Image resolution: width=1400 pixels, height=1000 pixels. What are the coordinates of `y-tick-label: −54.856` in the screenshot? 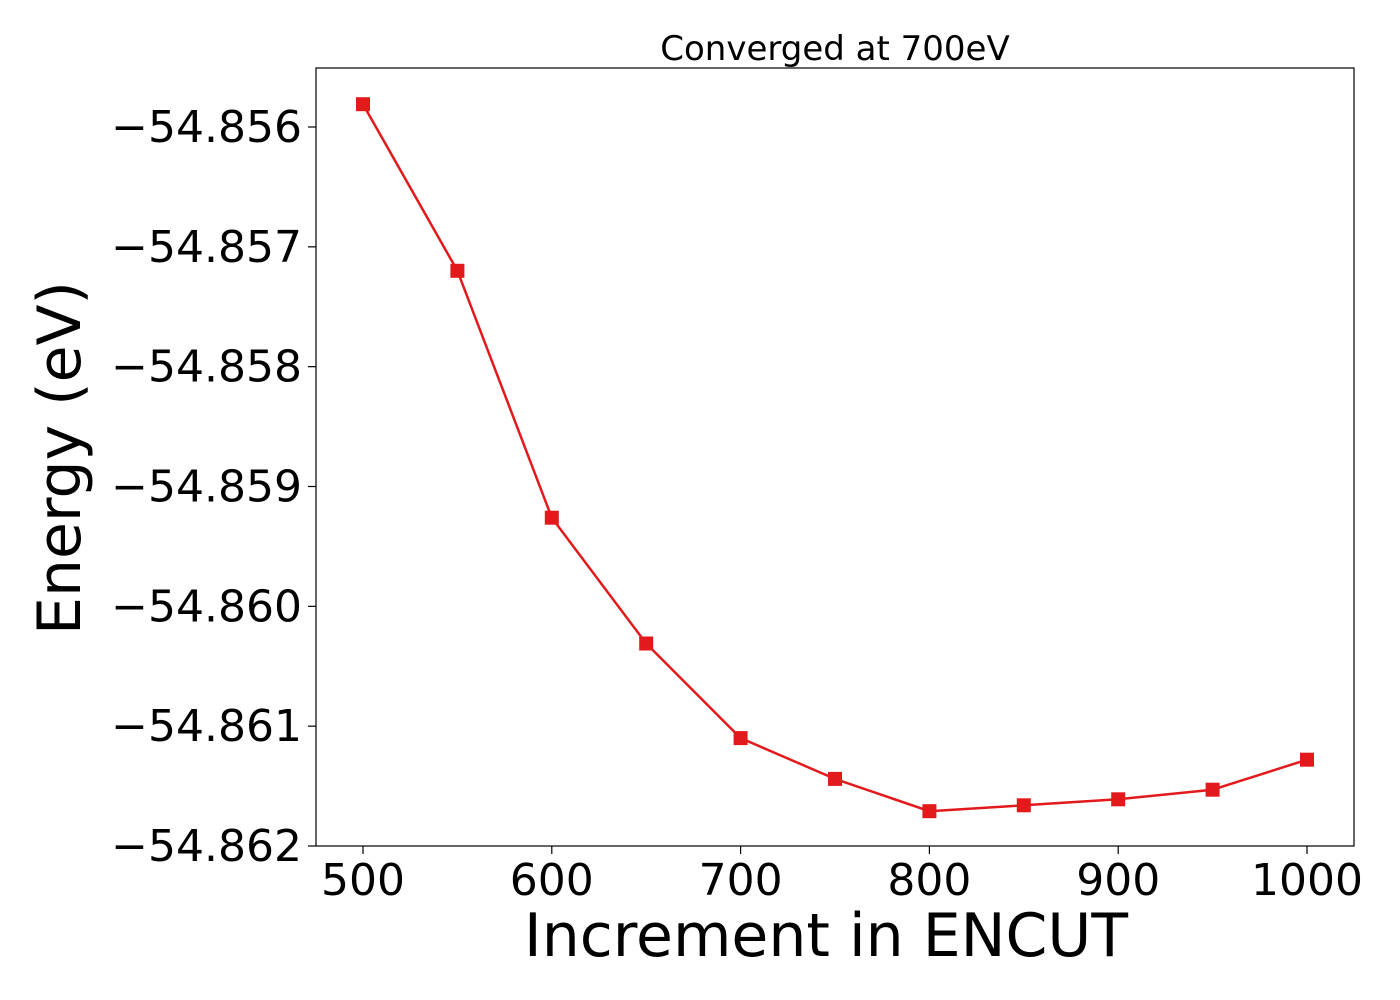 It's located at (206, 127).